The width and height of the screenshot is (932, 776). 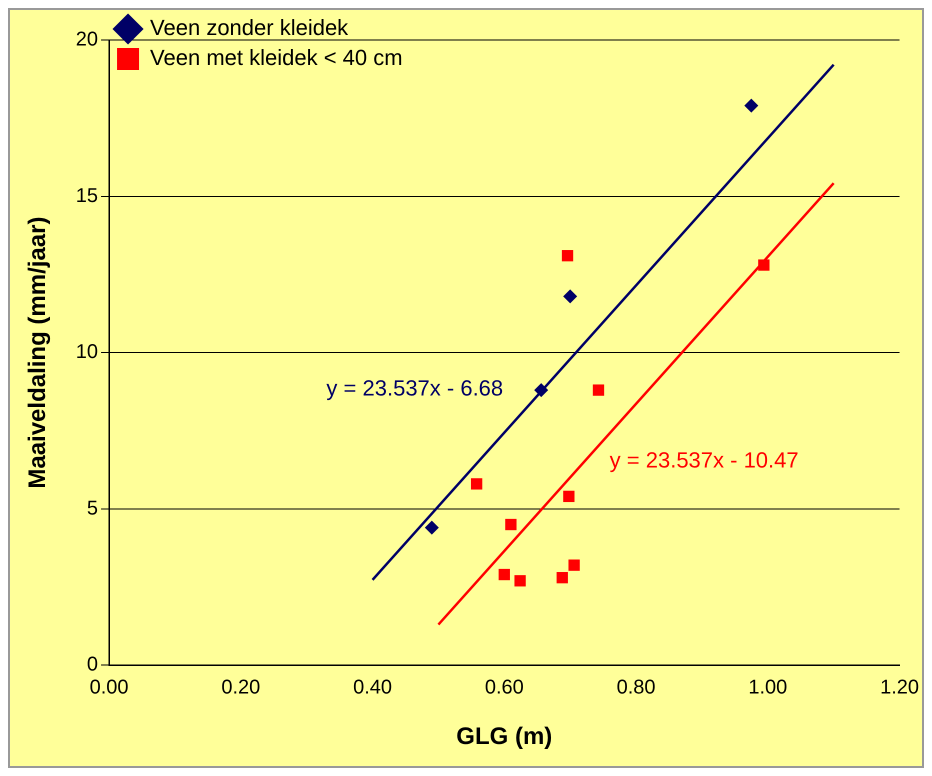 What do you see at coordinates (704, 459) in the screenshot?
I see `annotation: y = 23.537x - 10.47` at bounding box center [704, 459].